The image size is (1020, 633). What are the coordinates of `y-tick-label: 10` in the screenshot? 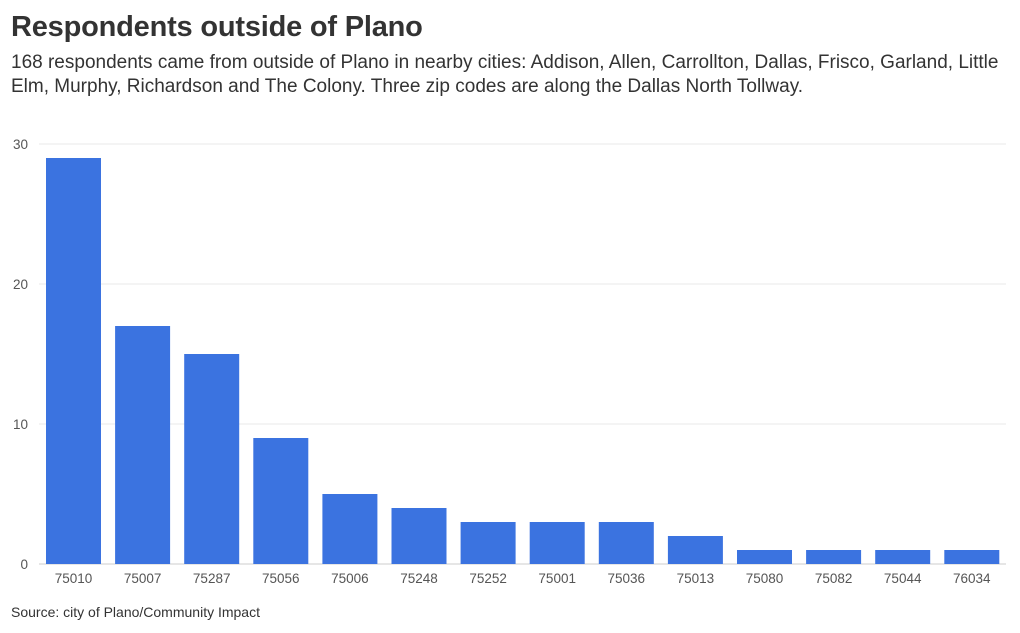 It's located at (20, 424).